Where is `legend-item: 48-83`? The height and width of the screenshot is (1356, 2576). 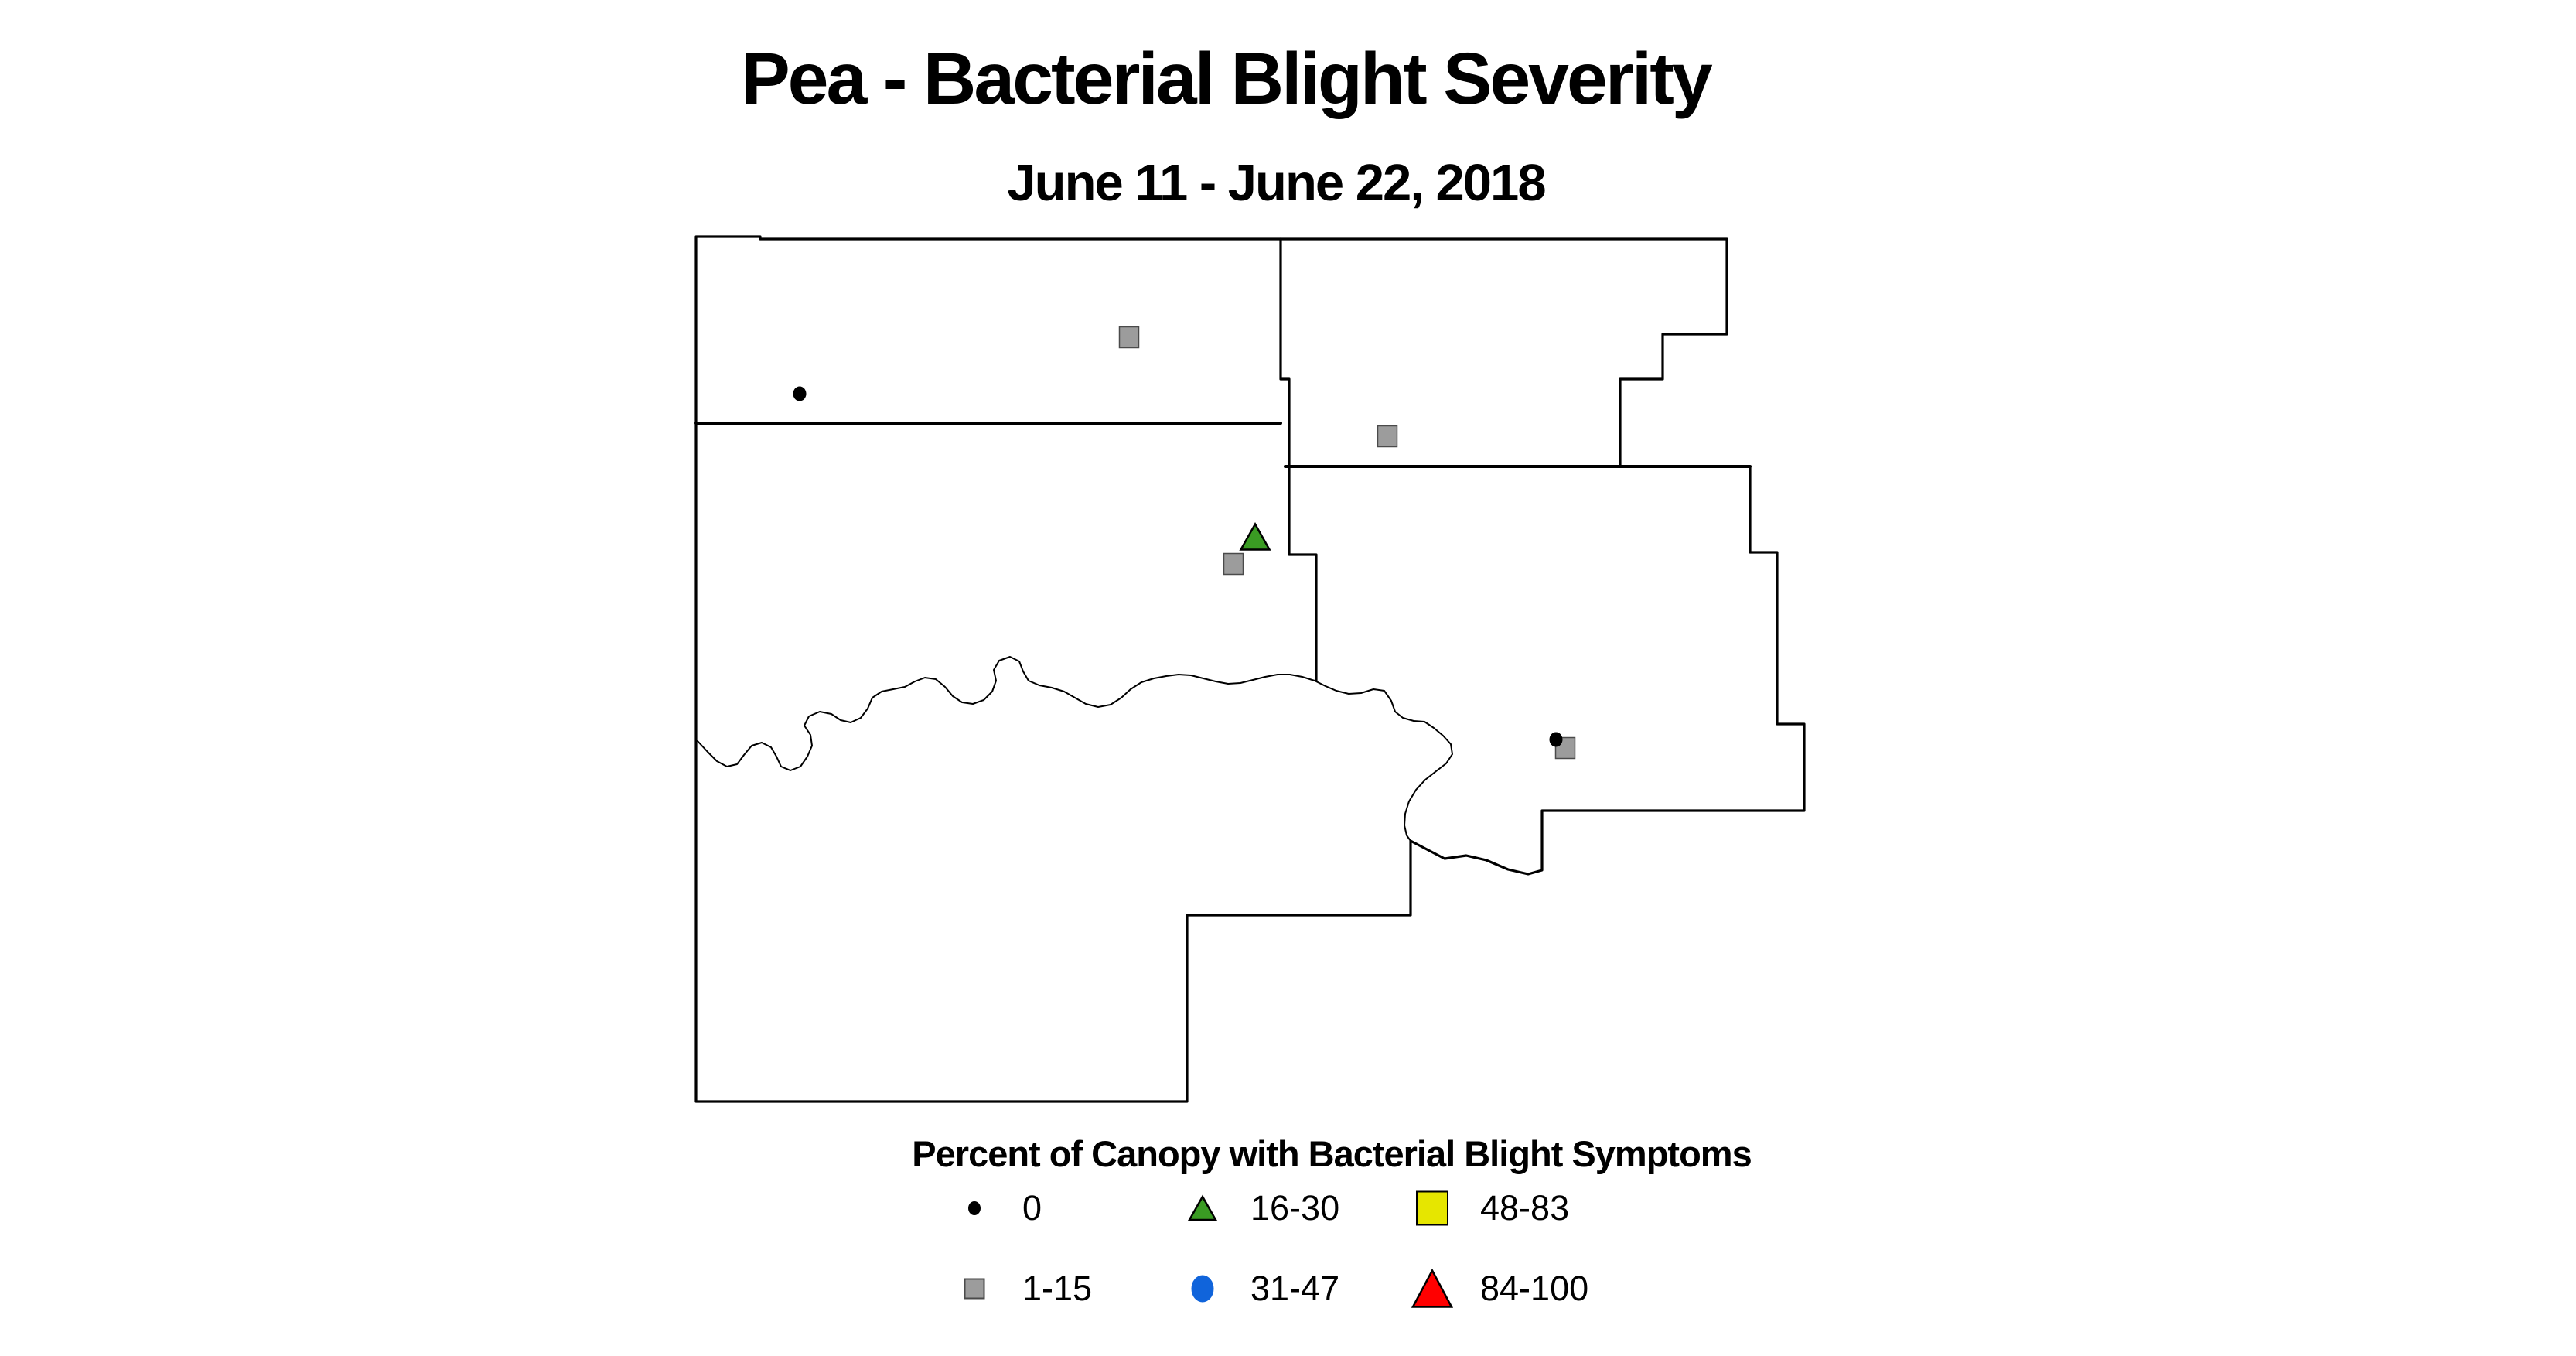 legend-item: 48-83 is located at coordinates (1485, 1208).